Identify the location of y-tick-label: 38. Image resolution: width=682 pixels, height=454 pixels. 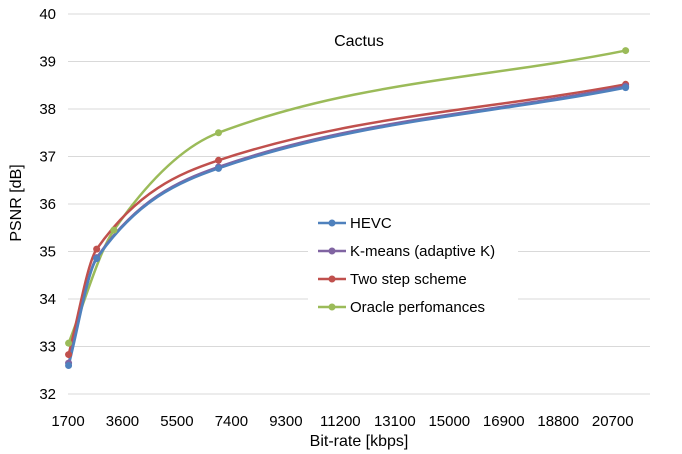
(47, 109).